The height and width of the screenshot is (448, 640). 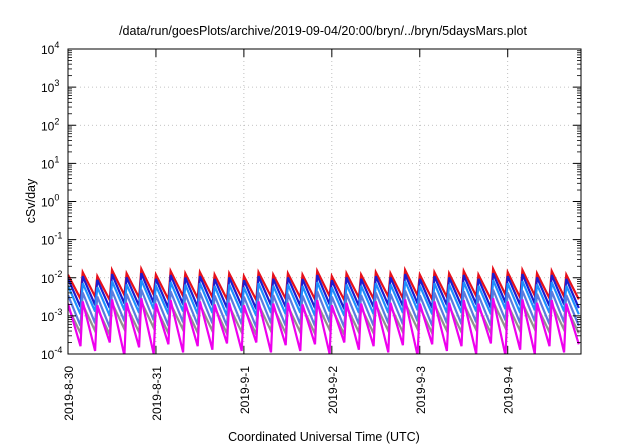 What do you see at coordinates (245, 390) in the screenshot?
I see `x-tick-label: 2019-9-1` at bounding box center [245, 390].